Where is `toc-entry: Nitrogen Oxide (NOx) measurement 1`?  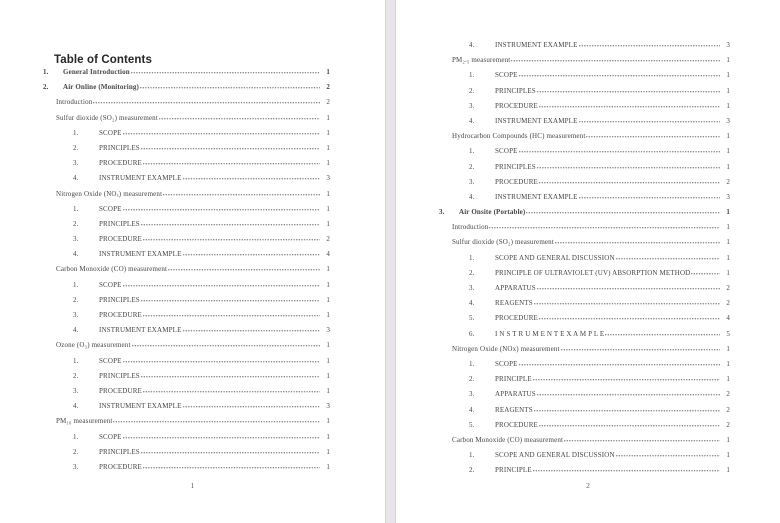 toc-entry: Nitrogen Oxide (NOx) measurement 1 is located at coordinates (584, 352).